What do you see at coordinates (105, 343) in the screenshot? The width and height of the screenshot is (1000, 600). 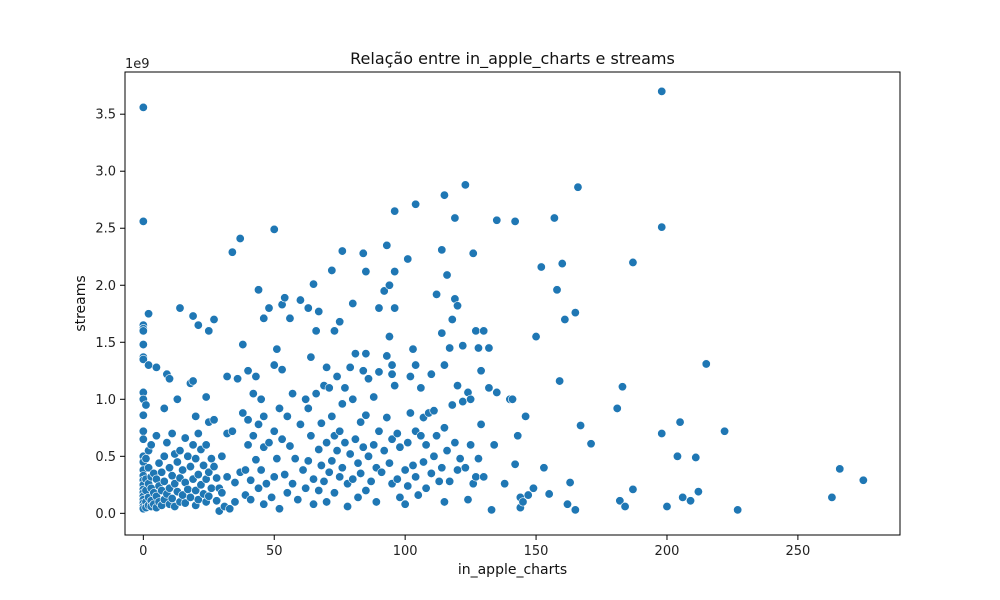 I see `y-tick-label: 1.5` at bounding box center [105, 343].